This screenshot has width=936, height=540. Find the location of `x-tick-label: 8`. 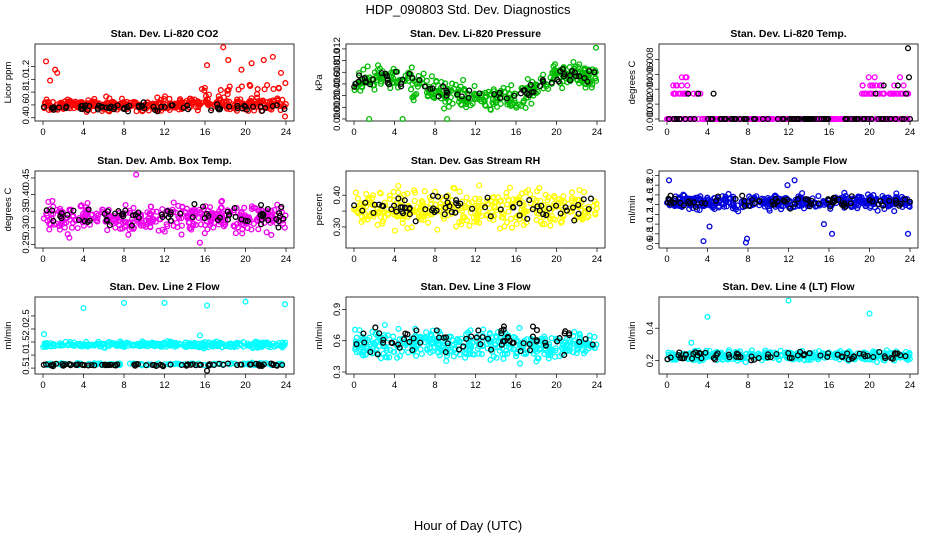

x-tick-label: 8 is located at coordinates (747, 385).